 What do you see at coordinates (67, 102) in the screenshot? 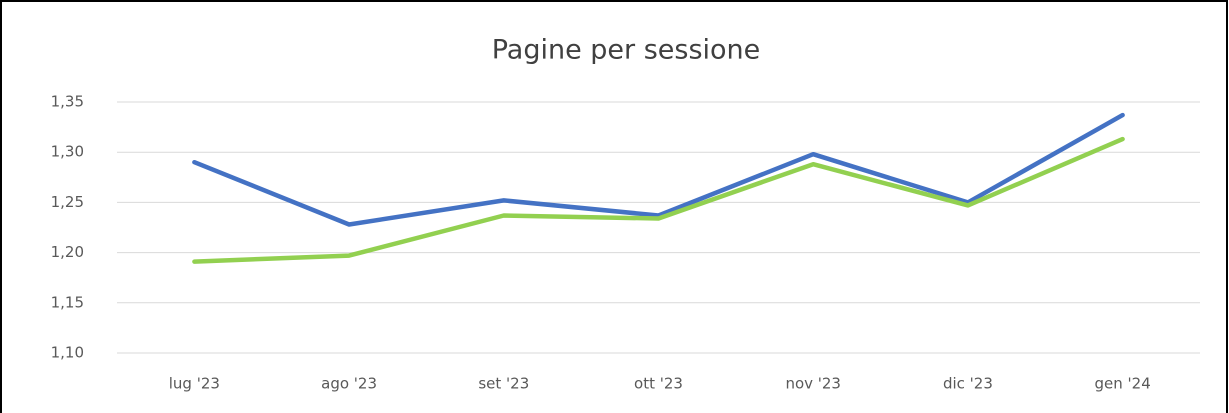
I see `y-tick-label: 1,35` at bounding box center [67, 102].